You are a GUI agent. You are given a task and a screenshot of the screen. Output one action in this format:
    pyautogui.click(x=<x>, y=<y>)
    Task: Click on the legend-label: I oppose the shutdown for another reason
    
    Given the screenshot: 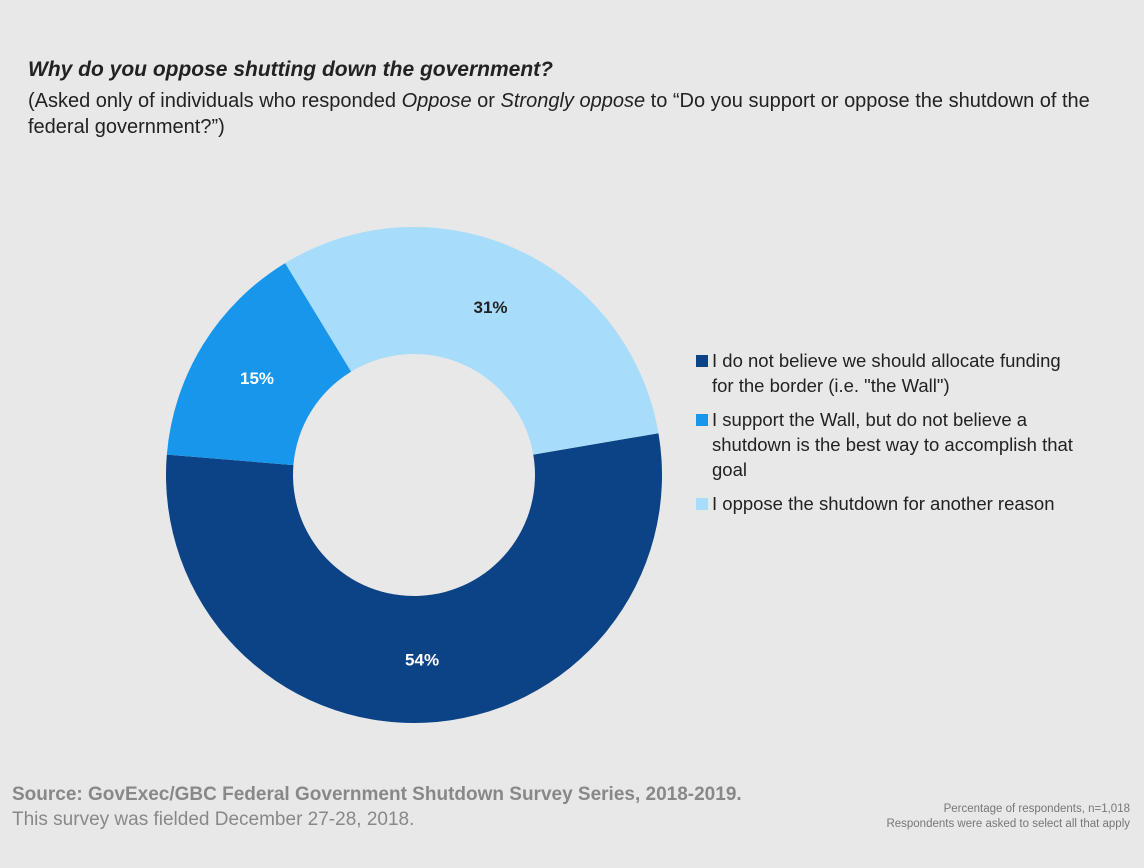 What is the action you would take?
    pyautogui.click(x=883, y=503)
    